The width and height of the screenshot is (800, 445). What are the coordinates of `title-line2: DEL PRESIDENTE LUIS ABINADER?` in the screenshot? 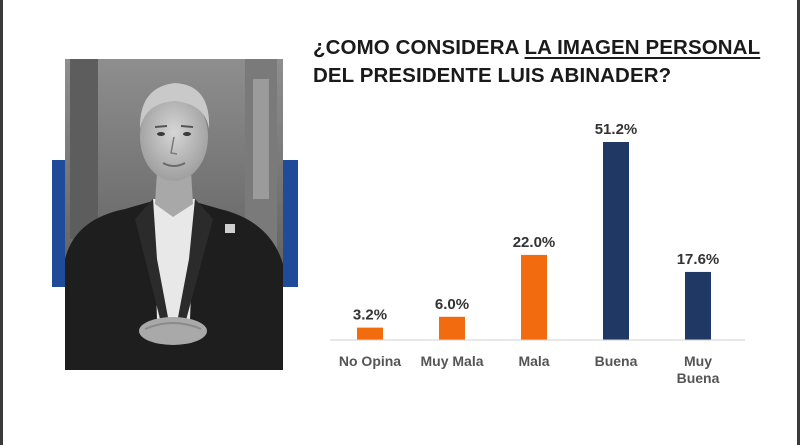 It's located at (492, 75).